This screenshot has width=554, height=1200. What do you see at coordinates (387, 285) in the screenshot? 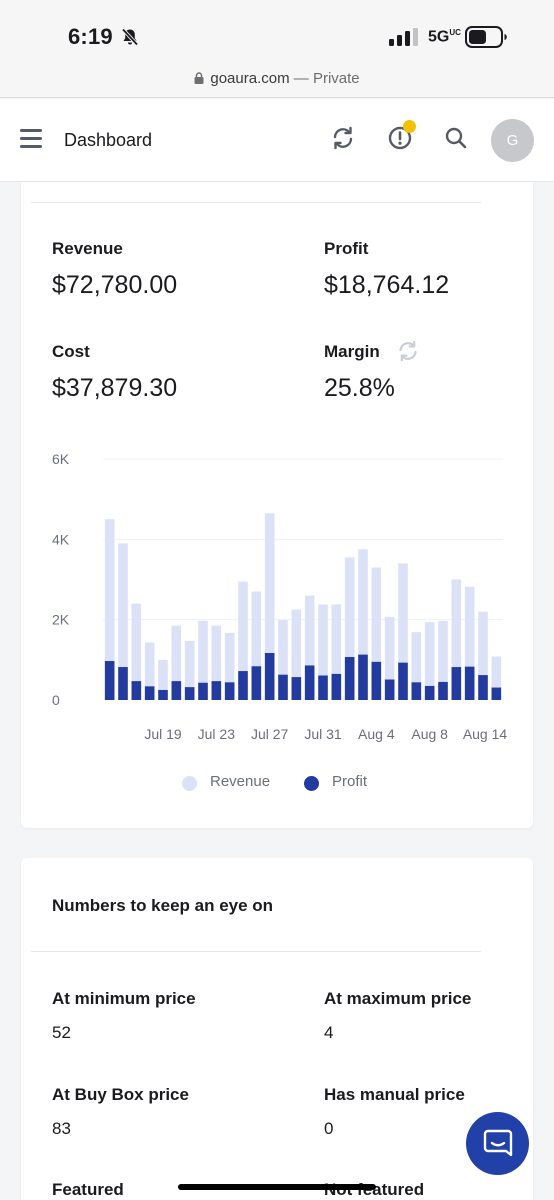
I see `profit-value: $18,764.12` at bounding box center [387, 285].